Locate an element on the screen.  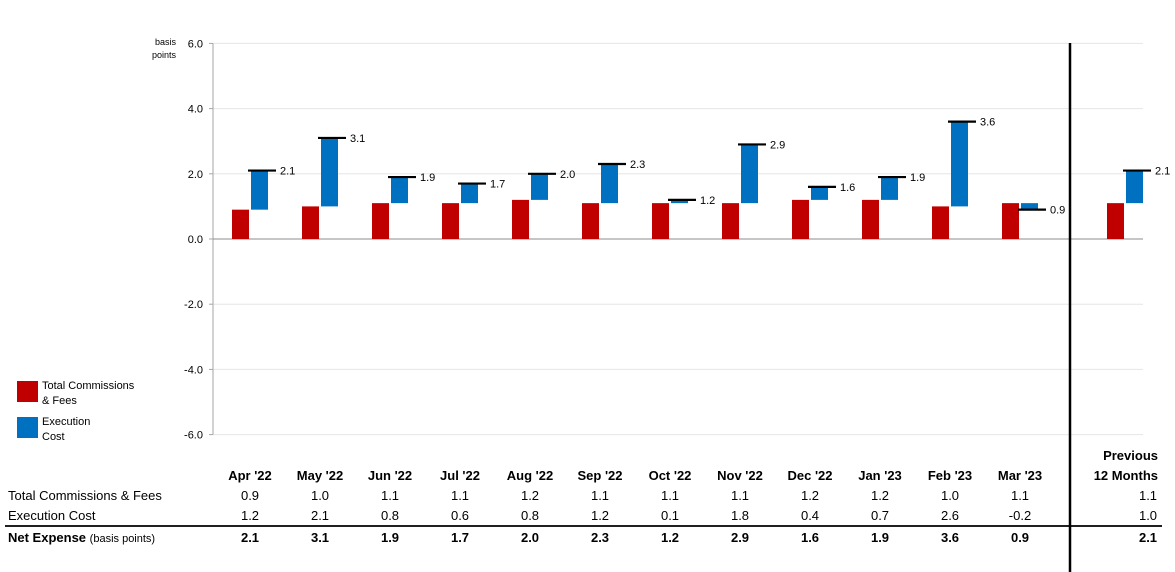
column-header: Jun '22 is located at coordinates (390, 475).